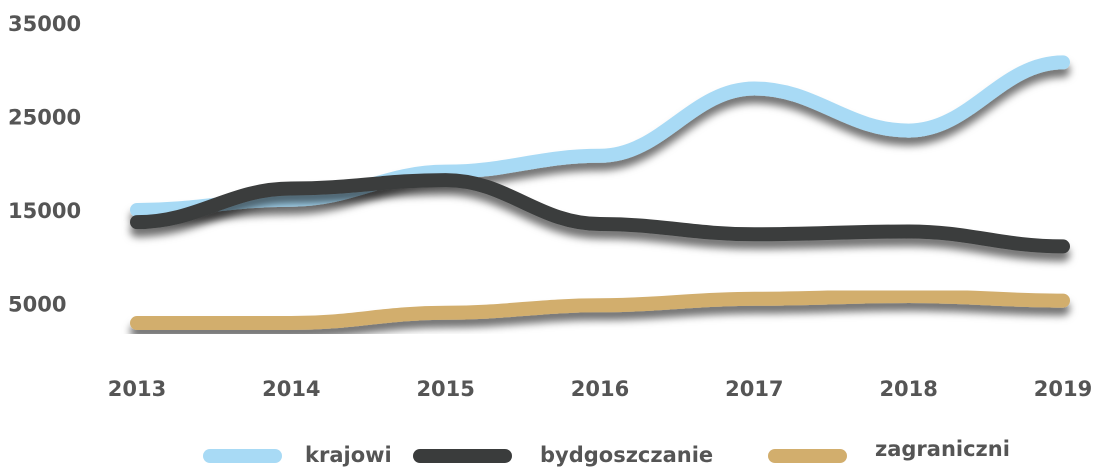 This screenshot has height=468, width=1097. Describe the element at coordinates (942, 449) in the screenshot. I see `legend-label: zagraniczni` at that location.